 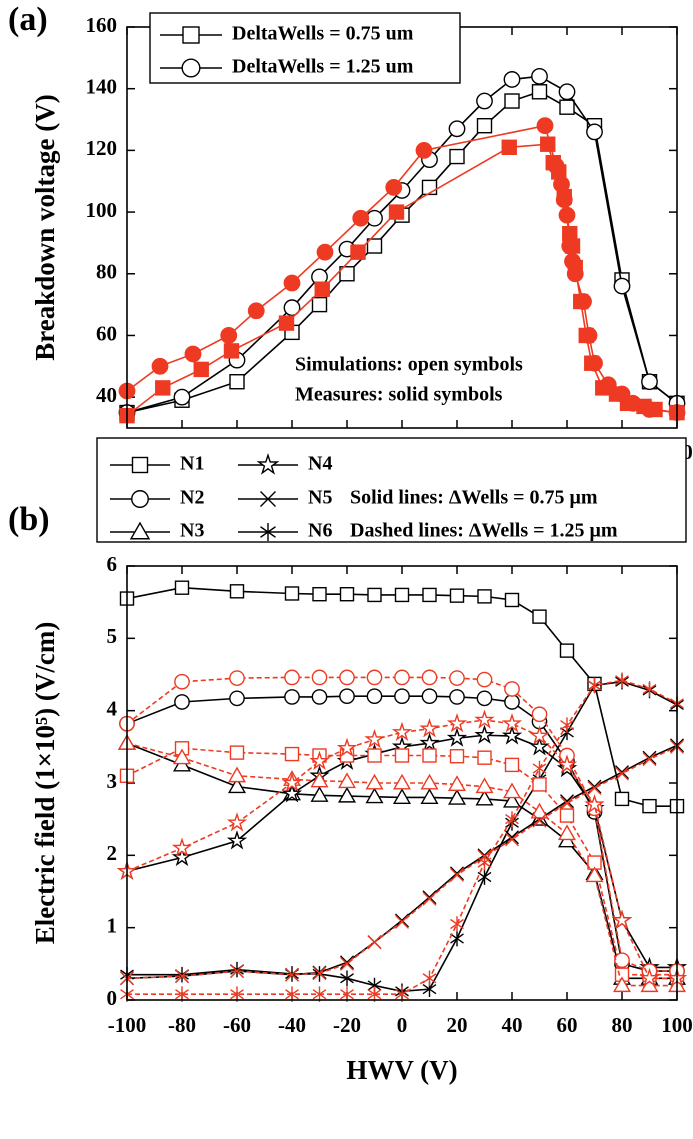 I want to click on y-axis-title: Breakdown voltage (V), so click(x=45, y=227).